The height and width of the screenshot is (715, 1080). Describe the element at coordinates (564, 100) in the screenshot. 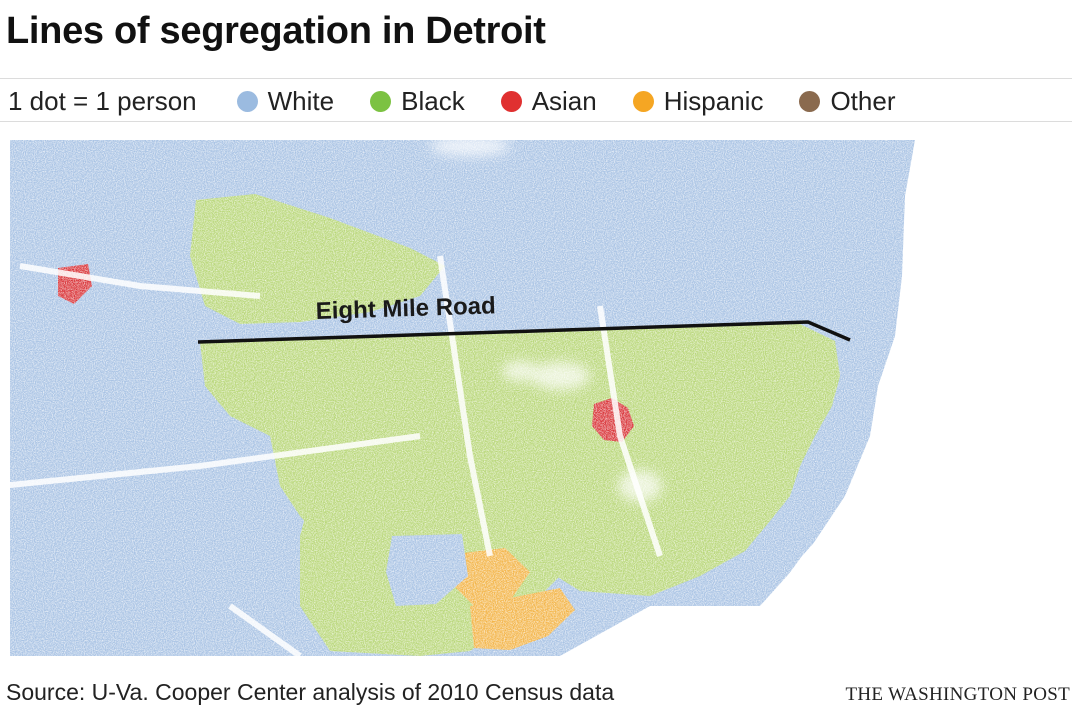

I see `legend-label: Asian` at that location.